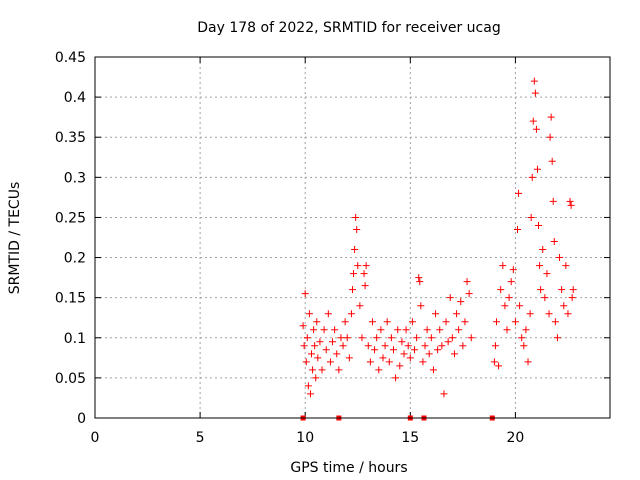 Image resolution: width=640 pixels, height=480 pixels. Describe the element at coordinates (305, 438) in the screenshot. I see `x-tick-label: 10` at that location.